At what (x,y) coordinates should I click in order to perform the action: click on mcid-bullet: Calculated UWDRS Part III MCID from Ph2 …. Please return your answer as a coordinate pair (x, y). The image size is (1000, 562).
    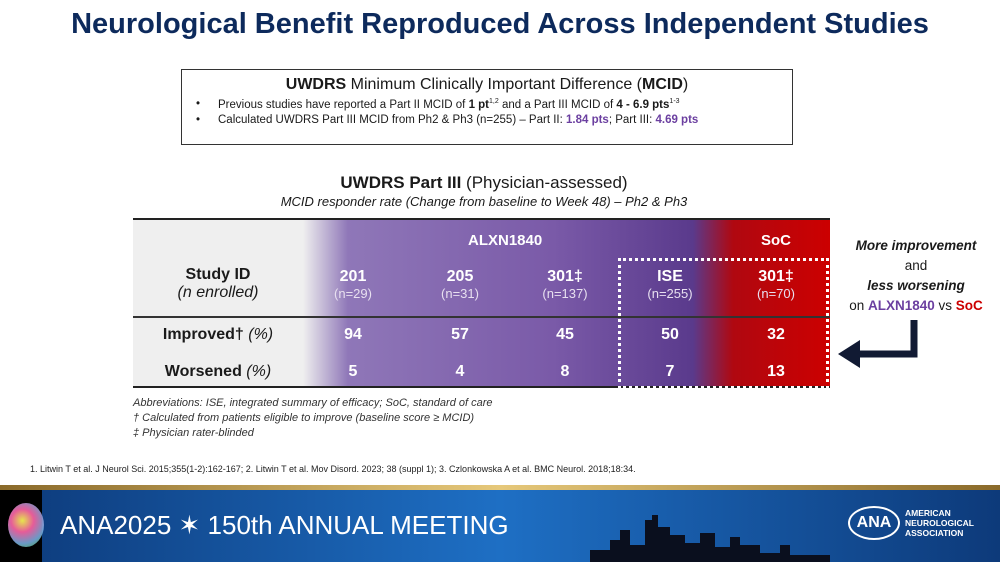
    Looking at the image, I should click on (487, 120).